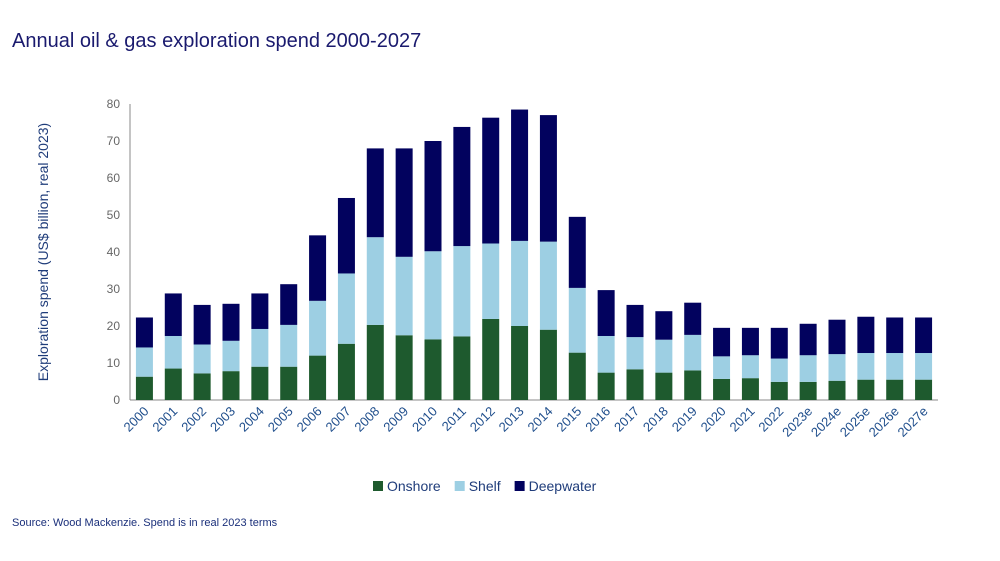 This screenshot has height=561, width=1000. Describe the element at coordinates (114, 215) in the screenshot. I see `y-tick-label: 50` at that location.